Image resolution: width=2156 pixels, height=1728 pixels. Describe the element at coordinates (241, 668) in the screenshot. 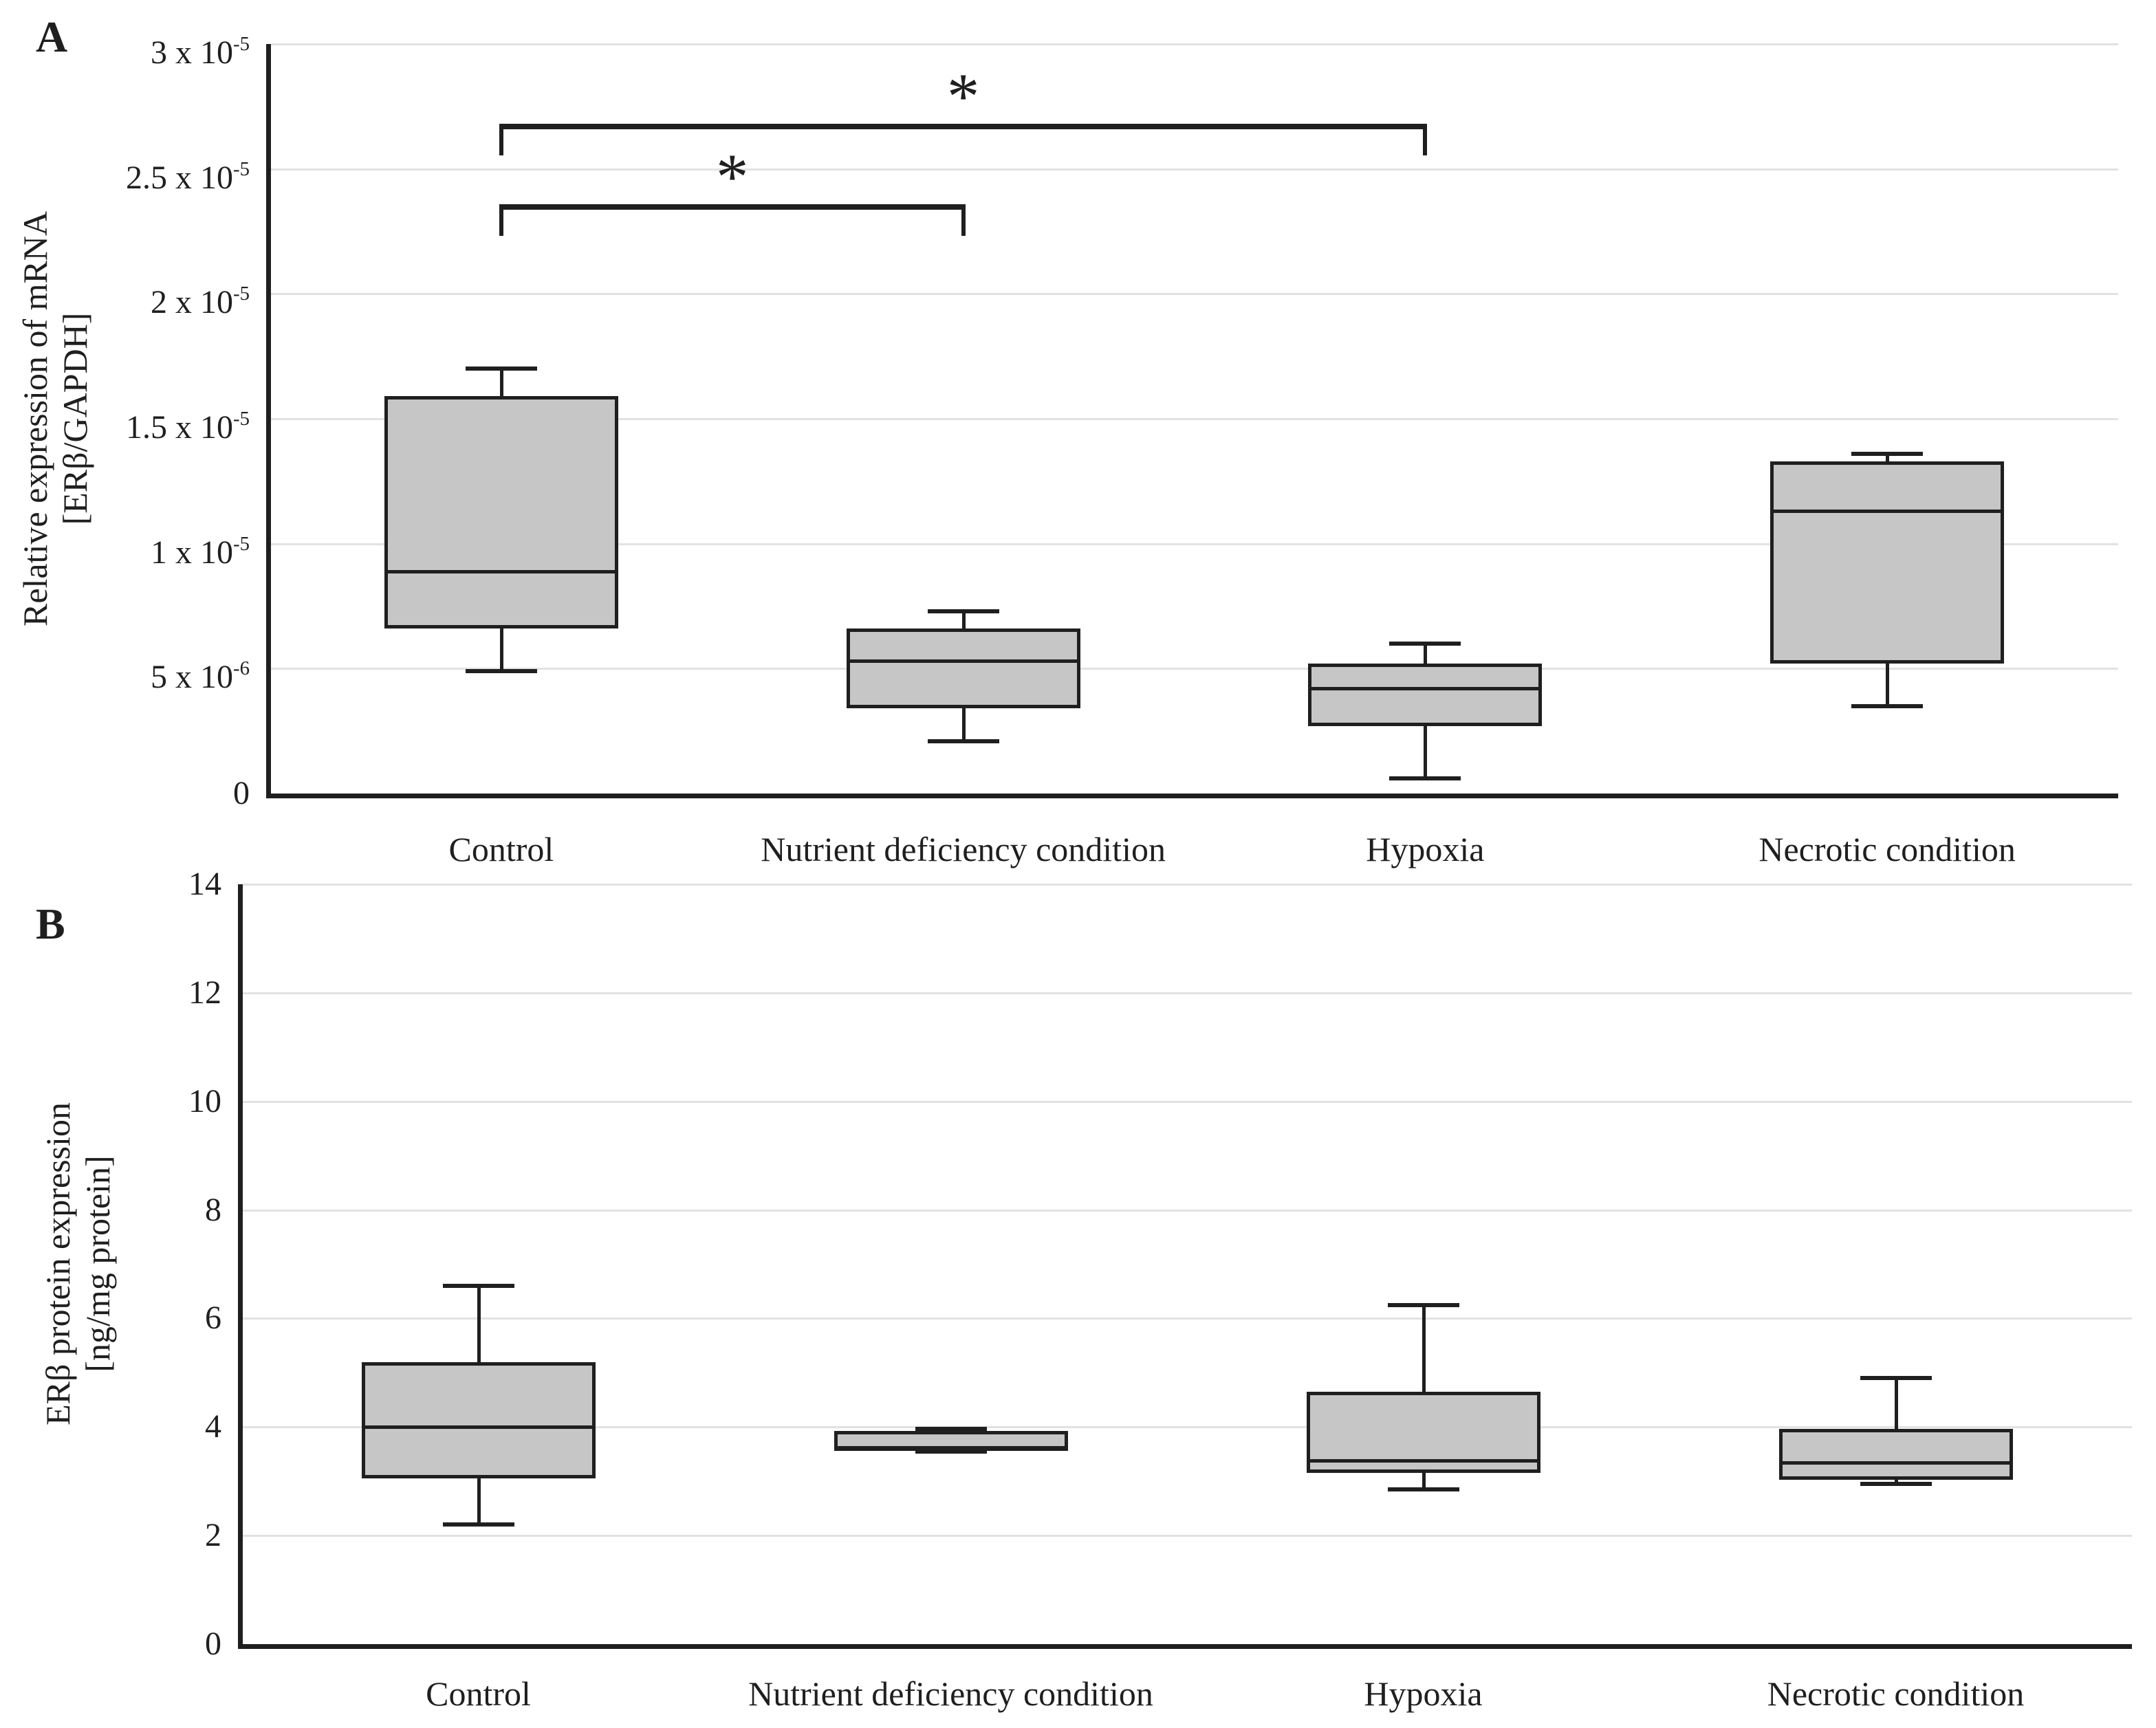

I see `y-tick-exponent: -6` at that location.